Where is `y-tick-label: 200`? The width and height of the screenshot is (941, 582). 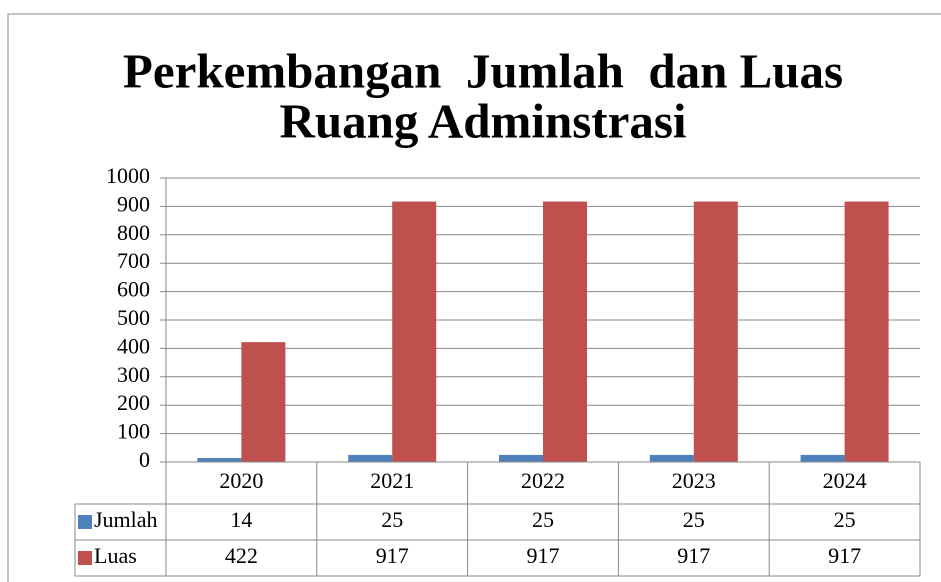 y-tick-label: 200 is located at coordinates (133, 402).